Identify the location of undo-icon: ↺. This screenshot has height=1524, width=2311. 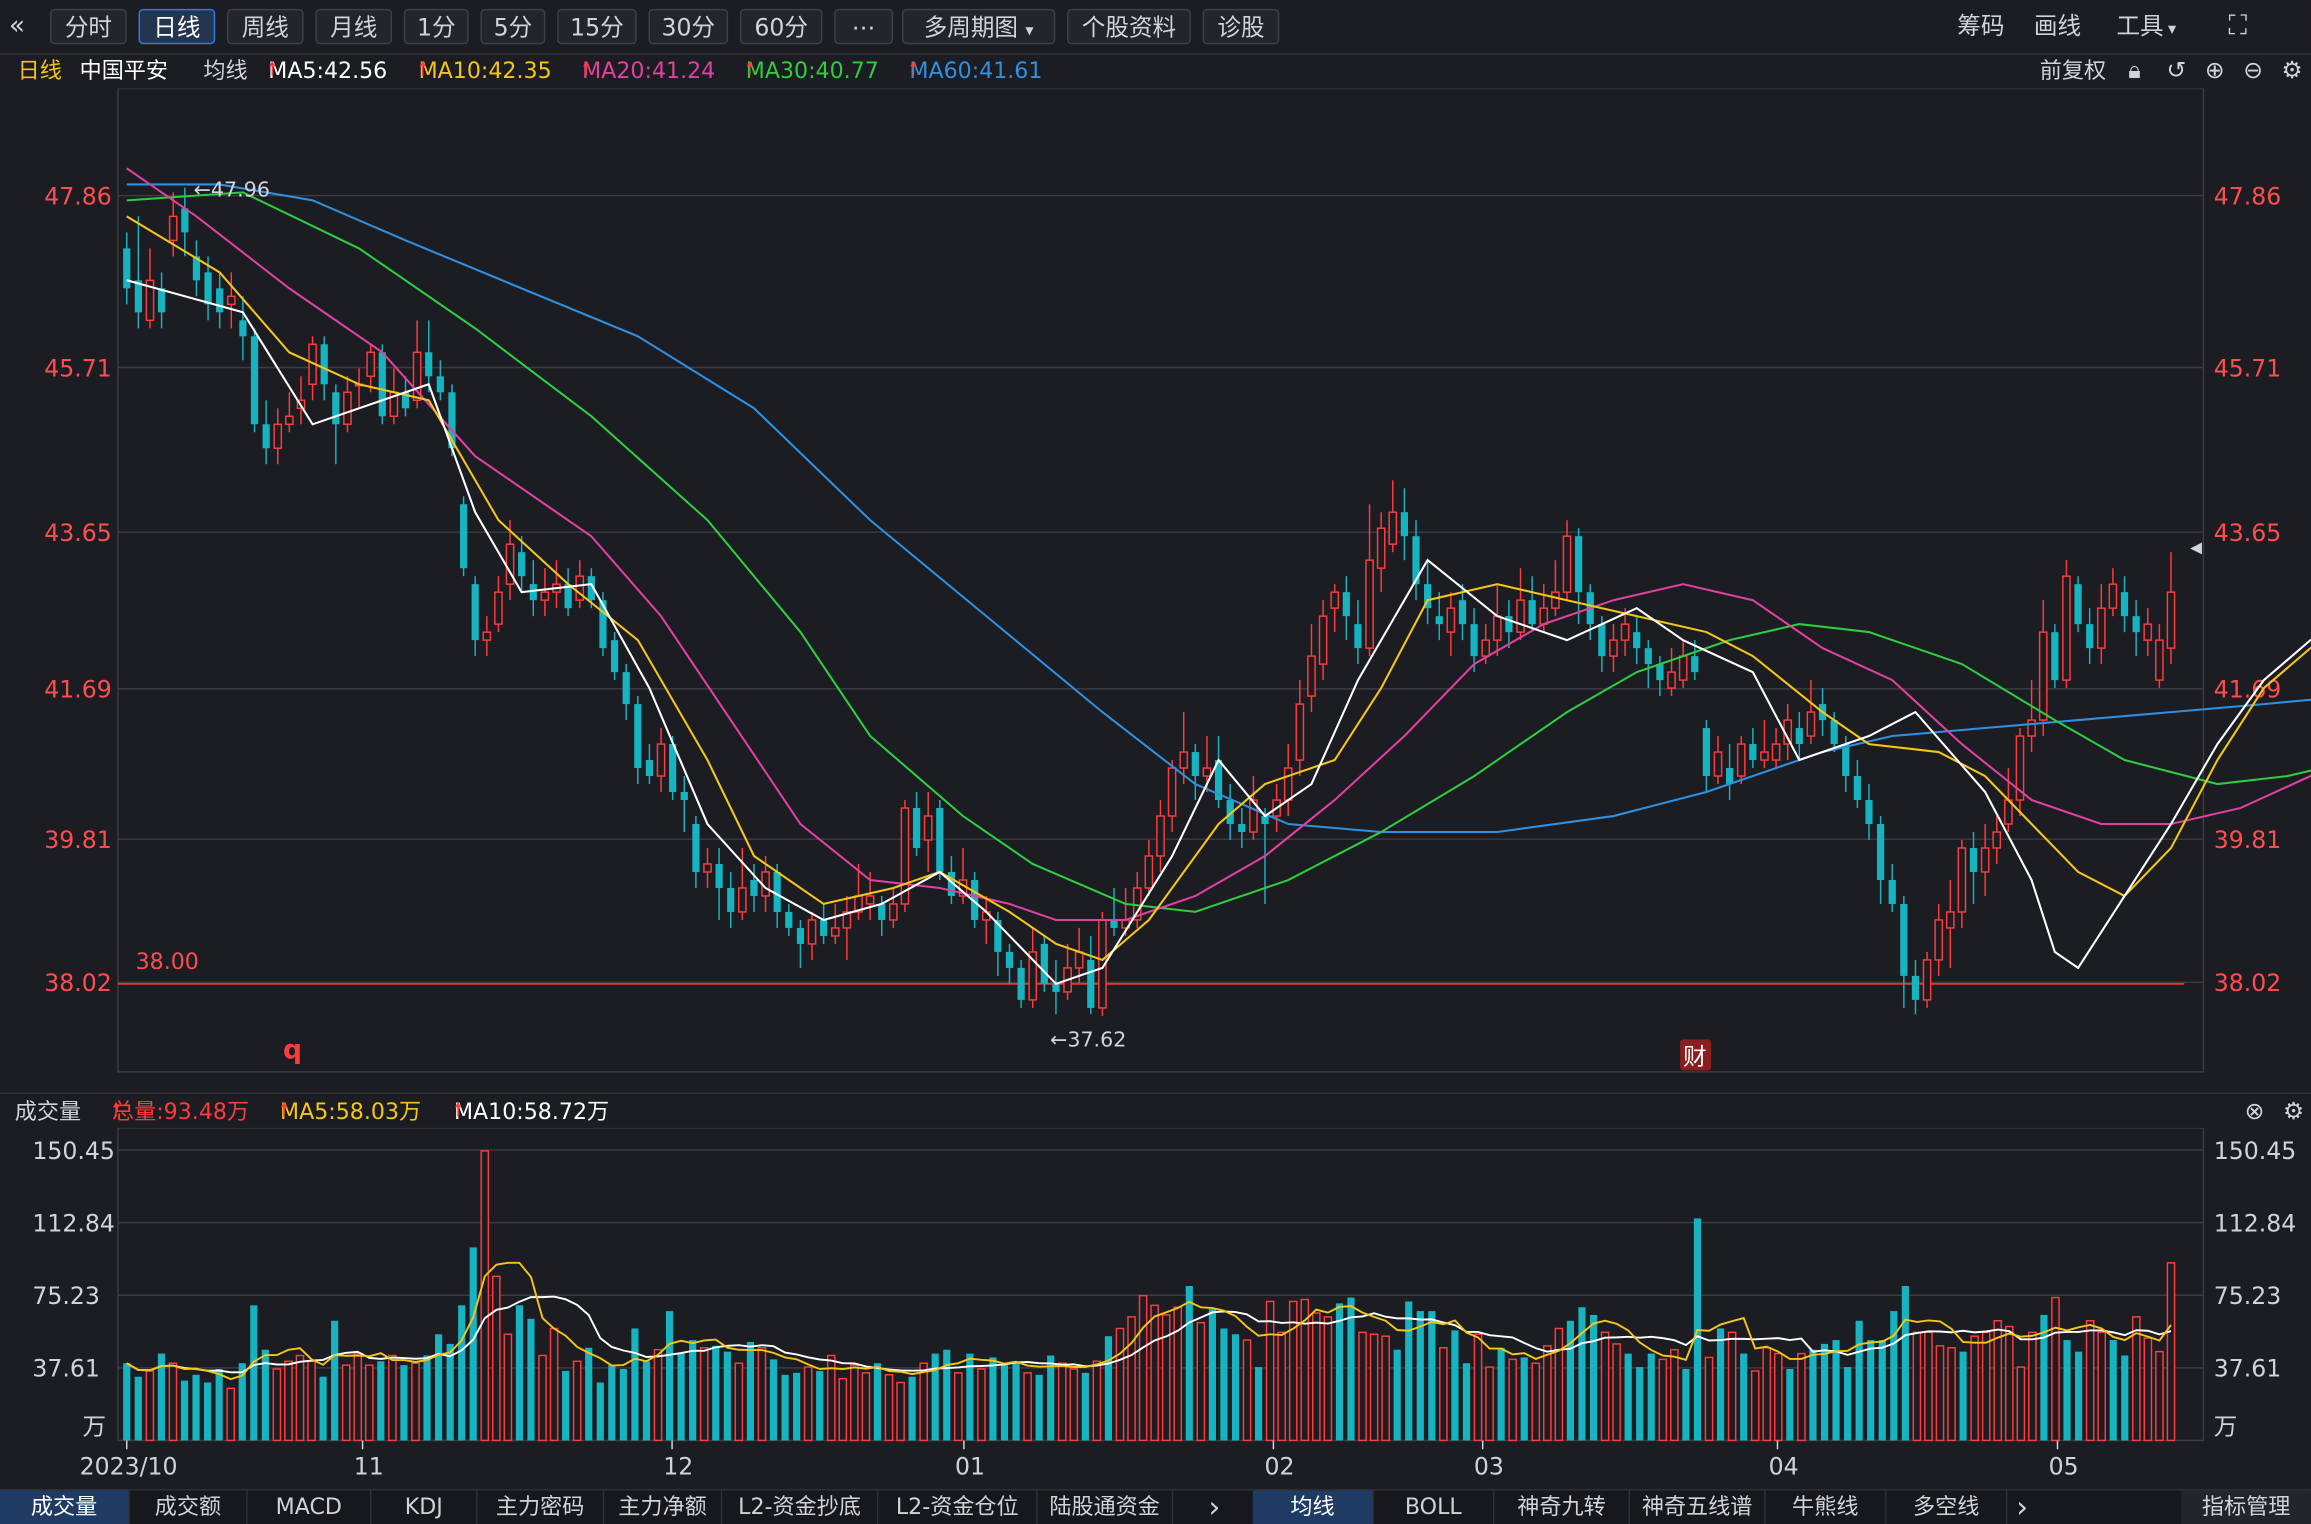
(2176, 70).